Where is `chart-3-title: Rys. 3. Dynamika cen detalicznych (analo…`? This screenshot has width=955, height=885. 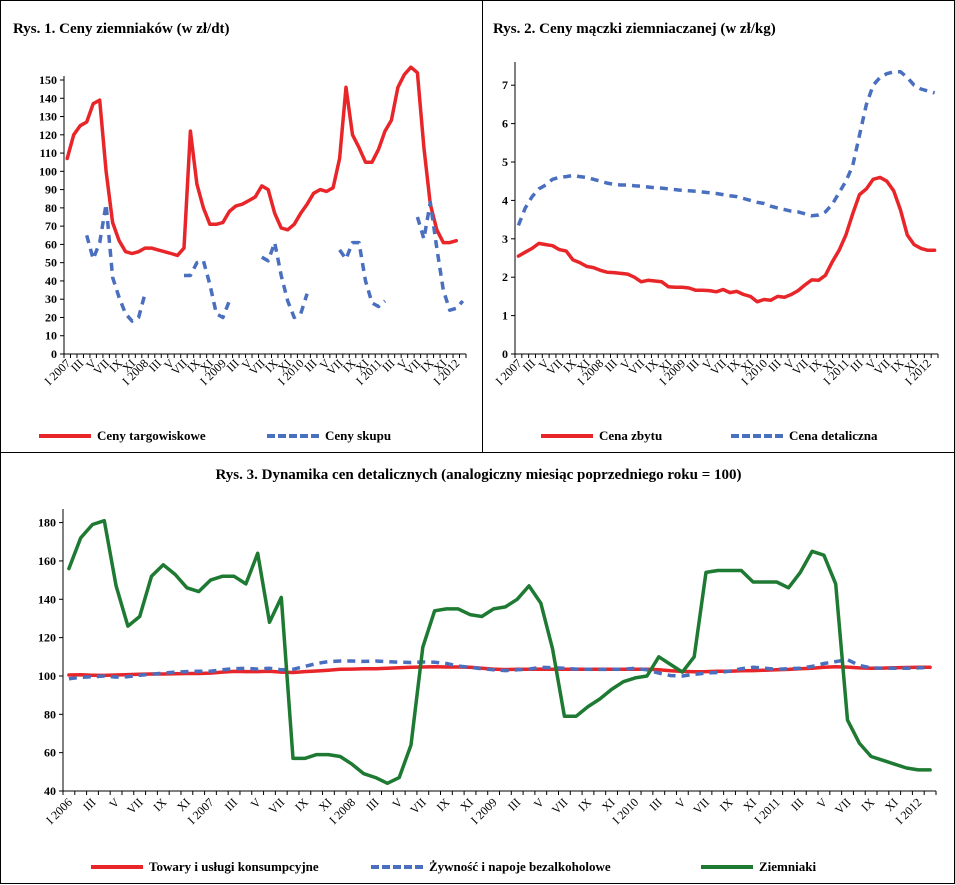 chart-3-title: Rys. 3. Dynamika cen detalicznych (analo… is located at coordinates (478, 475).